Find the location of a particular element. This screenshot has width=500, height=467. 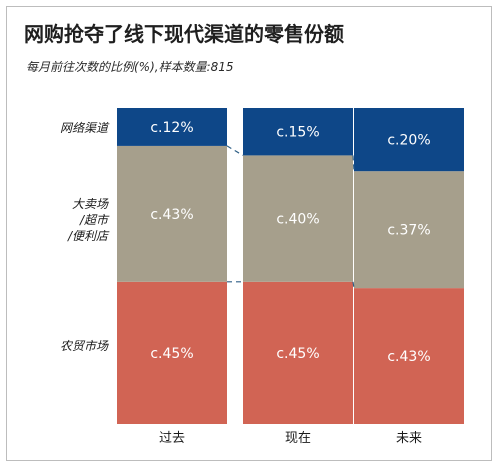

x-tick-label: 现在 is located at coordinates (298, 438).